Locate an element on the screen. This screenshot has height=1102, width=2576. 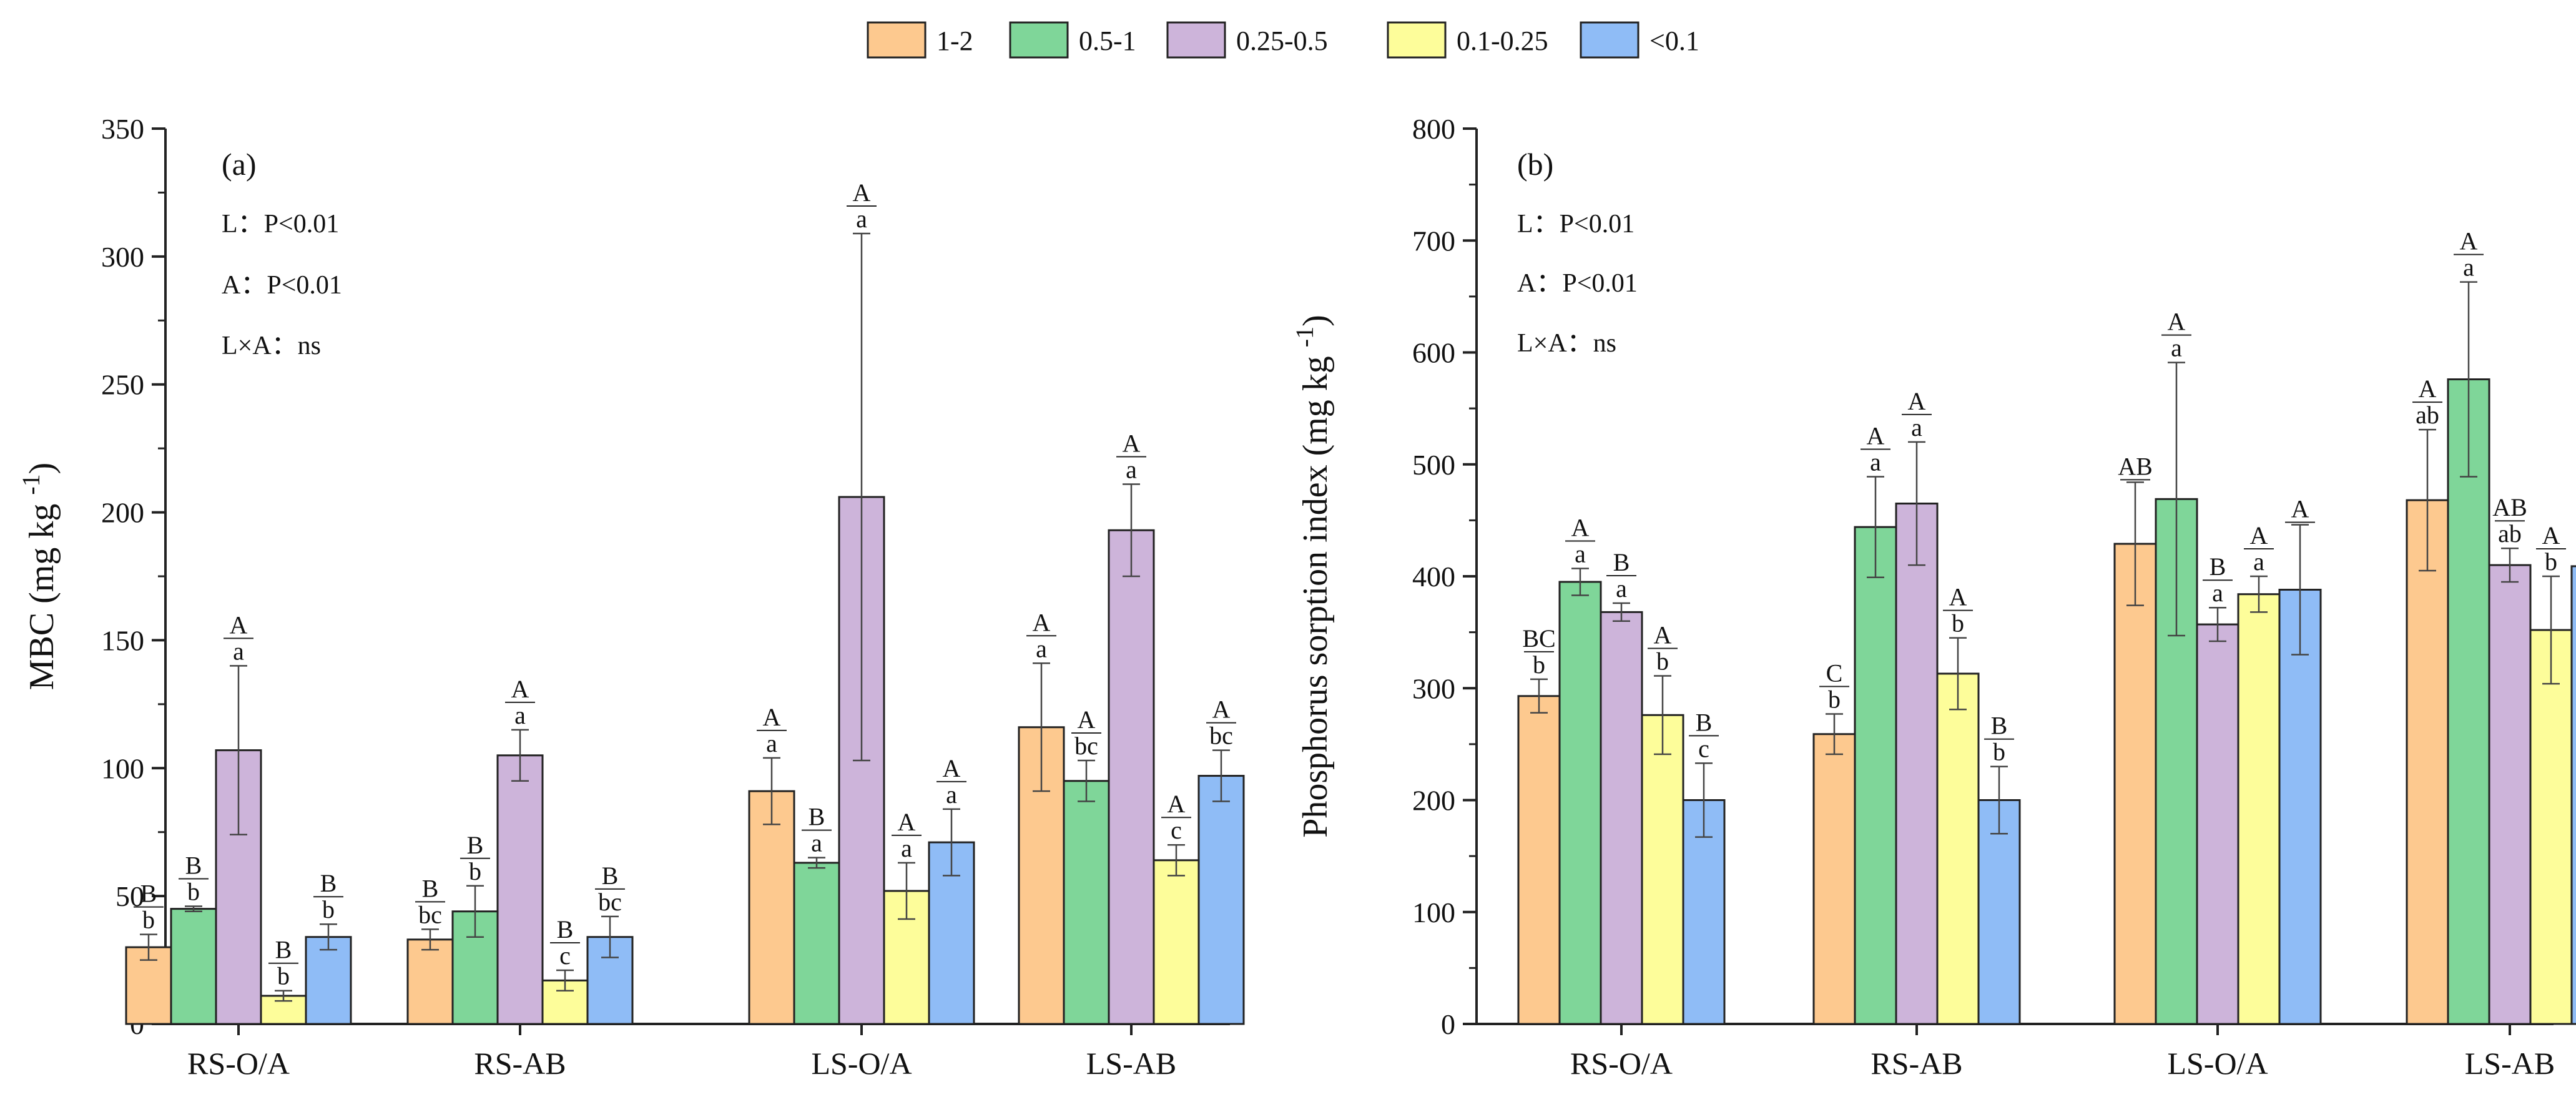
significance-stat: A：P<0.01 is located at coordinates (1577, 284).